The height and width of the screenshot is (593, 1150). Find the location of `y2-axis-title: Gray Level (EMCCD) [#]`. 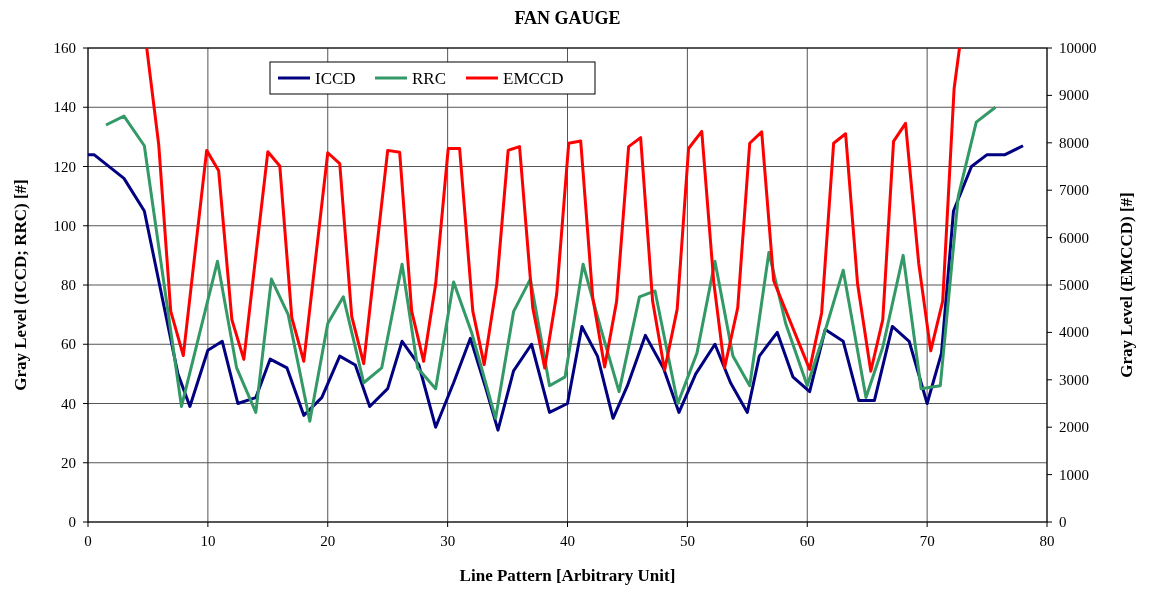

y2-axis-title: Gray Level (EMCCD) [#] is located at coordinates (1126, 285).